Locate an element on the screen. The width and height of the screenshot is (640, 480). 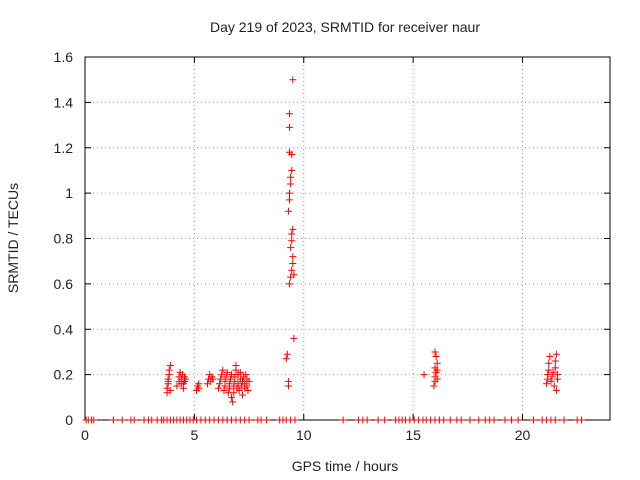
y-tick-label: 1.2 is located at coordinates (64, 148).